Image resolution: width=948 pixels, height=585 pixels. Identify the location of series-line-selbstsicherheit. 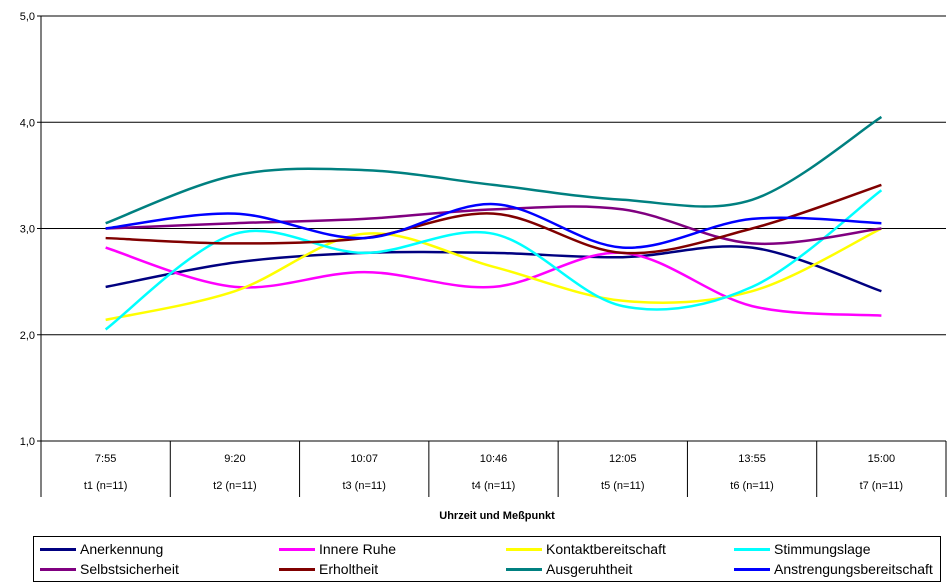
(493, 225).